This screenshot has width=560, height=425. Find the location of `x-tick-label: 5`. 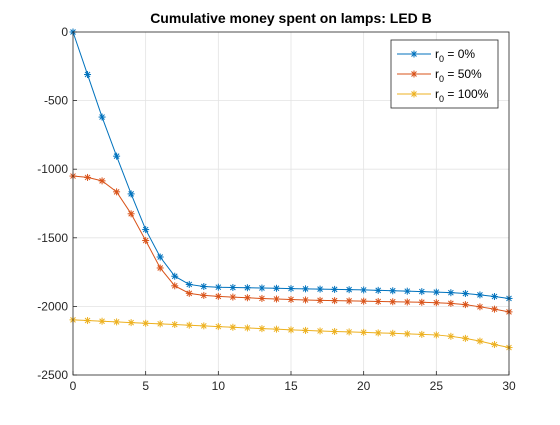

x-tick-label: 5 is located at coordinates (145, 386).